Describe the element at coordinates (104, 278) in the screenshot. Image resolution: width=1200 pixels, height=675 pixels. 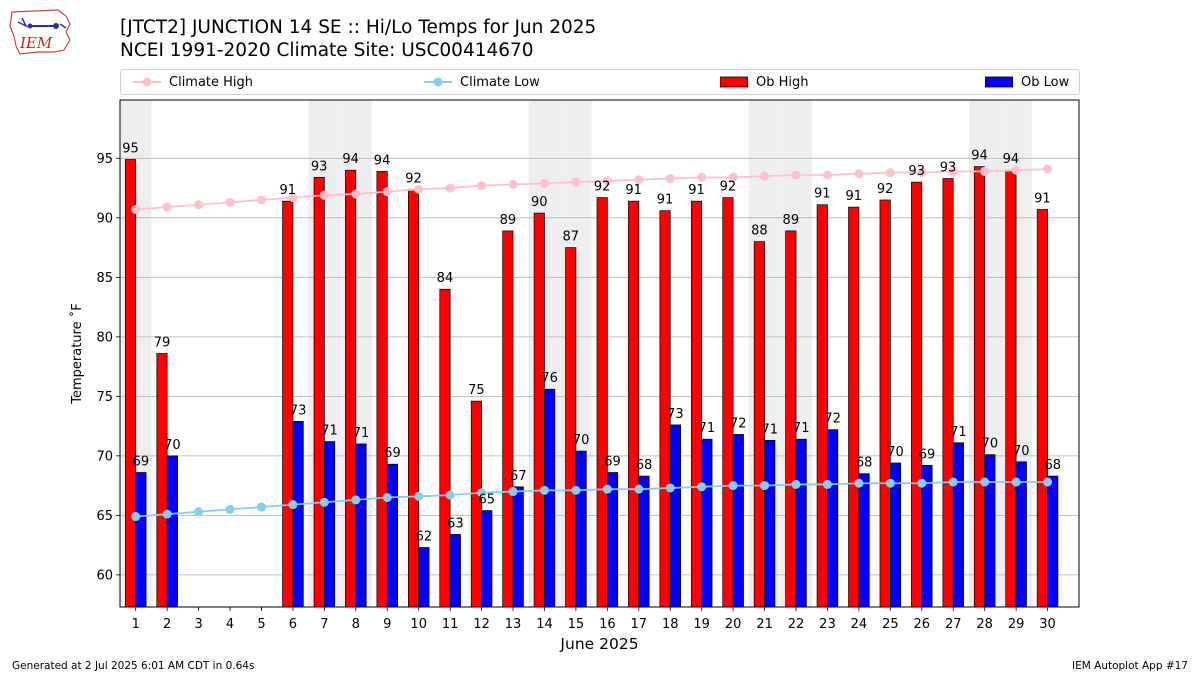
I see `ytick-label-85: 85` at that location.